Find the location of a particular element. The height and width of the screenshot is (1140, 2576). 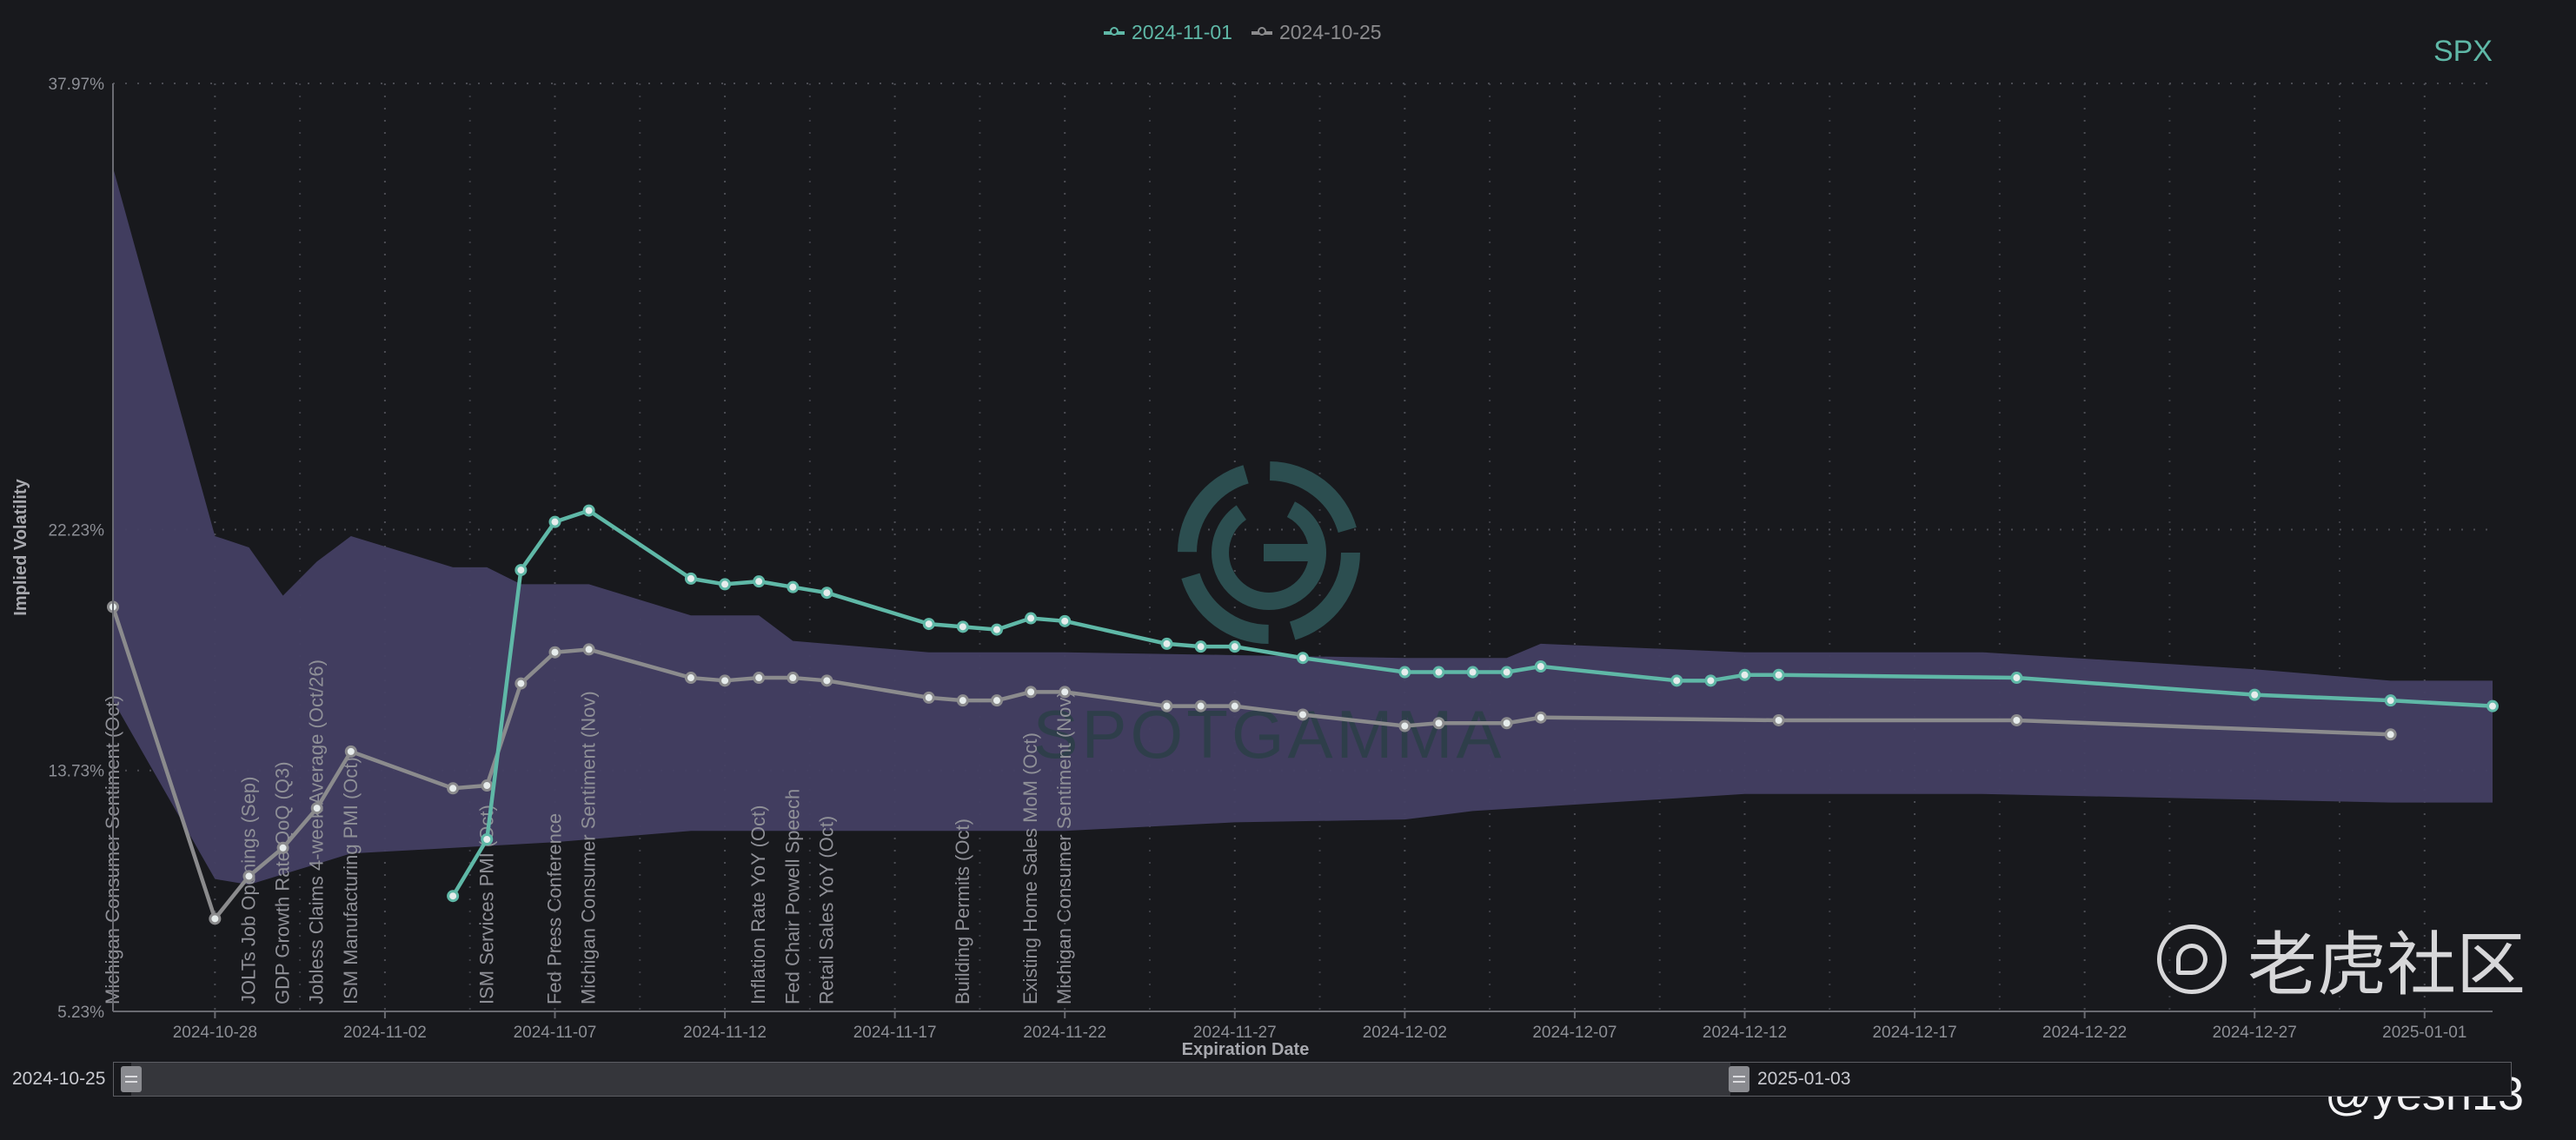

y-tick-label: 37.97% is located at coordinates (77, 85).